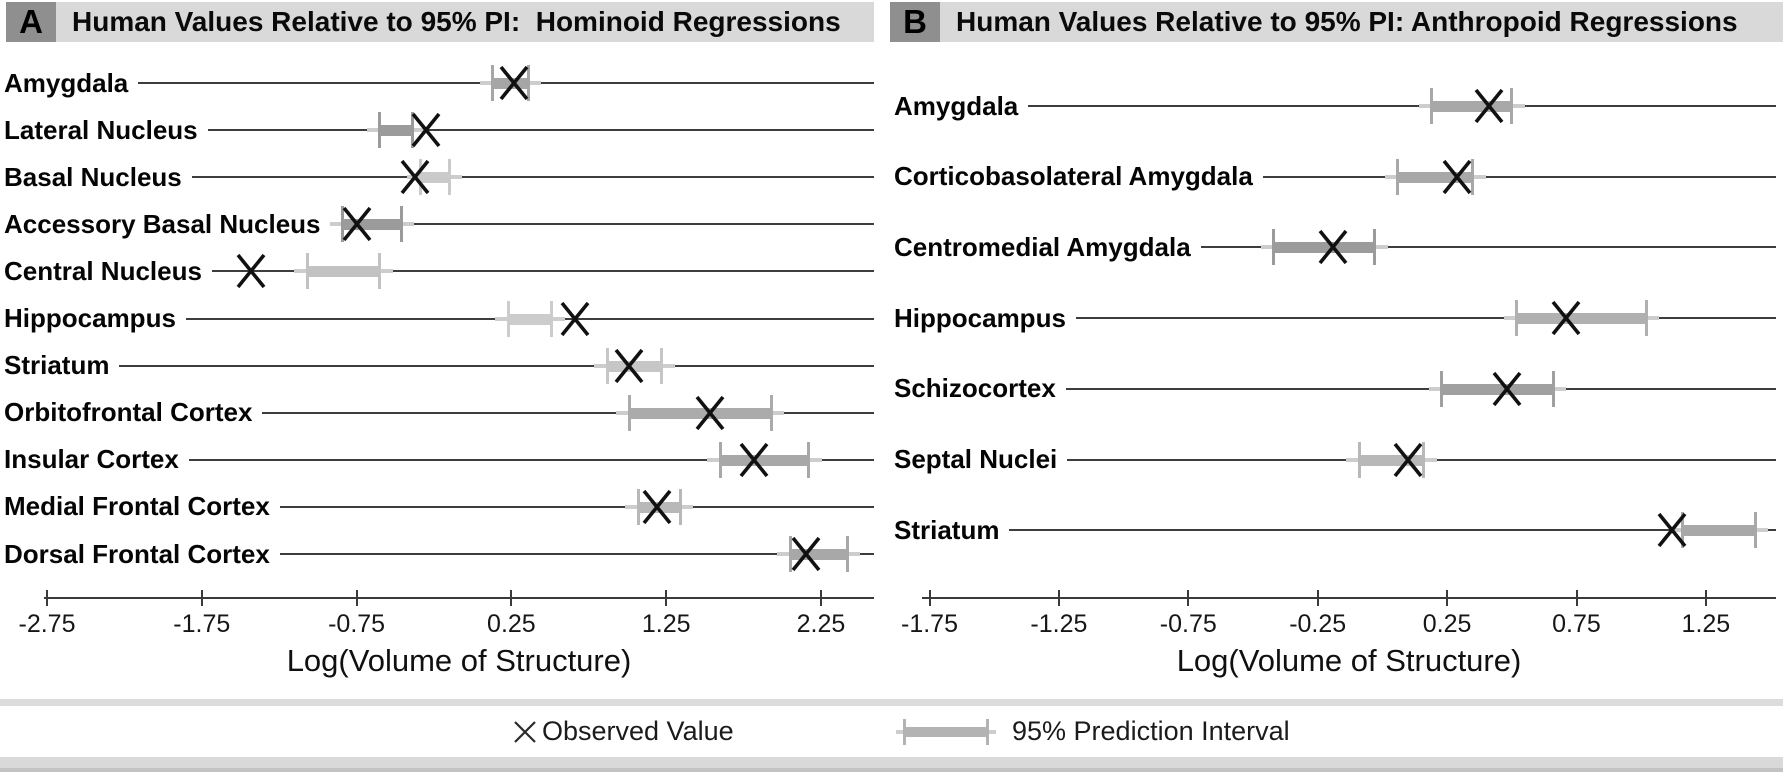  What do you see at coordinates (638, 731) in the screenshot?
I see `legend-observed-label: Observed Value` at bounding box center [638, 731].